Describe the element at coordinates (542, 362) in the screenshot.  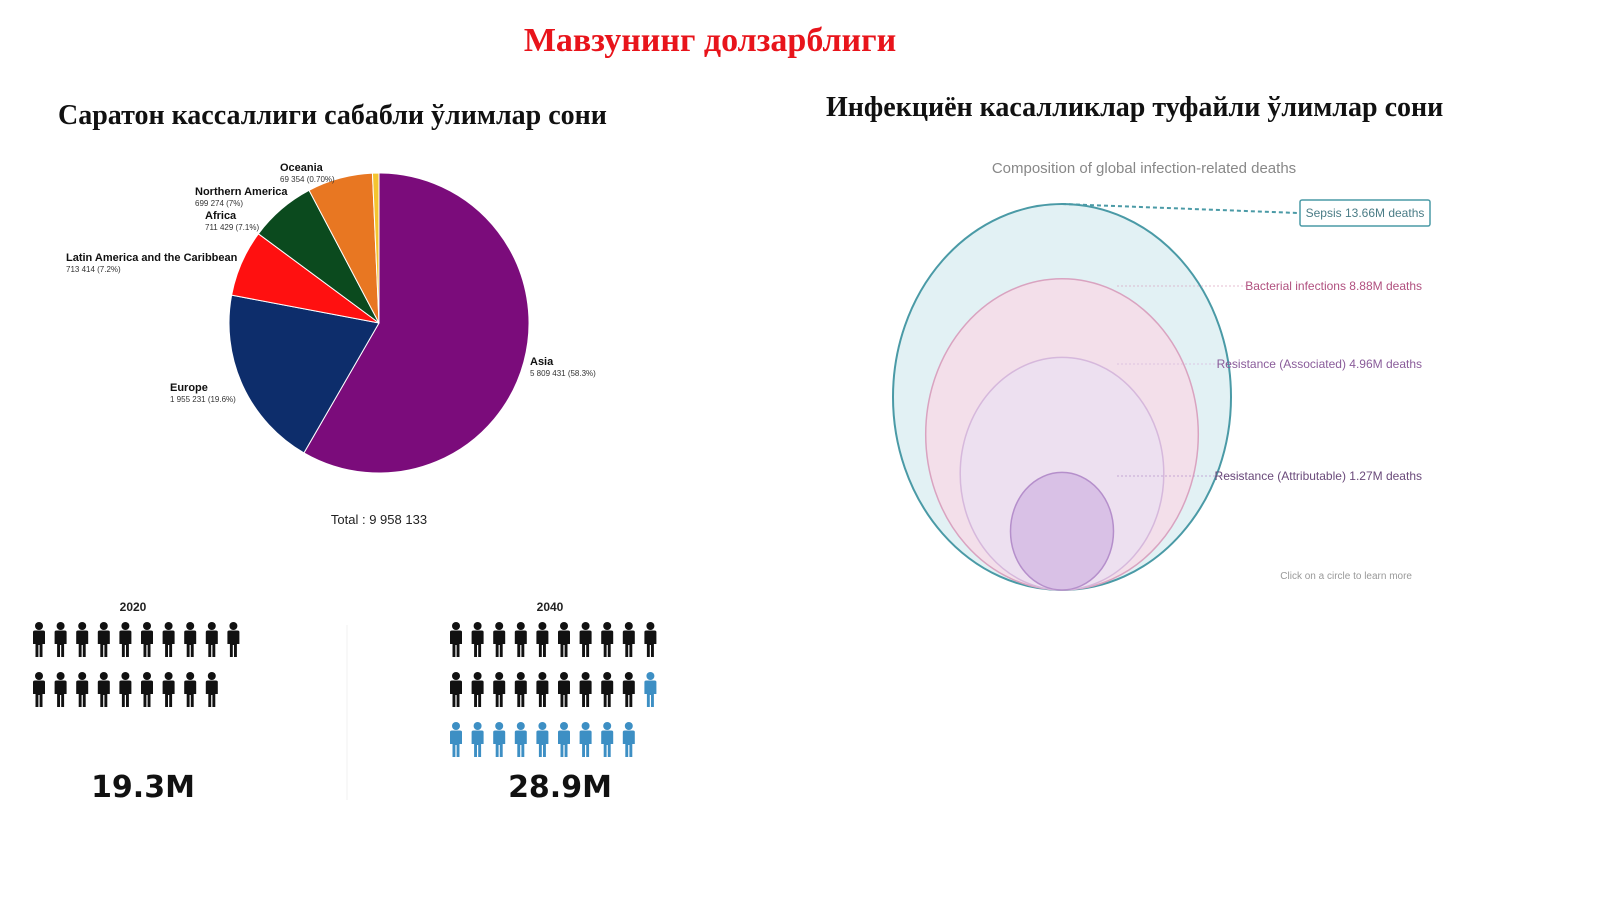
I see `pie-label-name: Asia` at that location.